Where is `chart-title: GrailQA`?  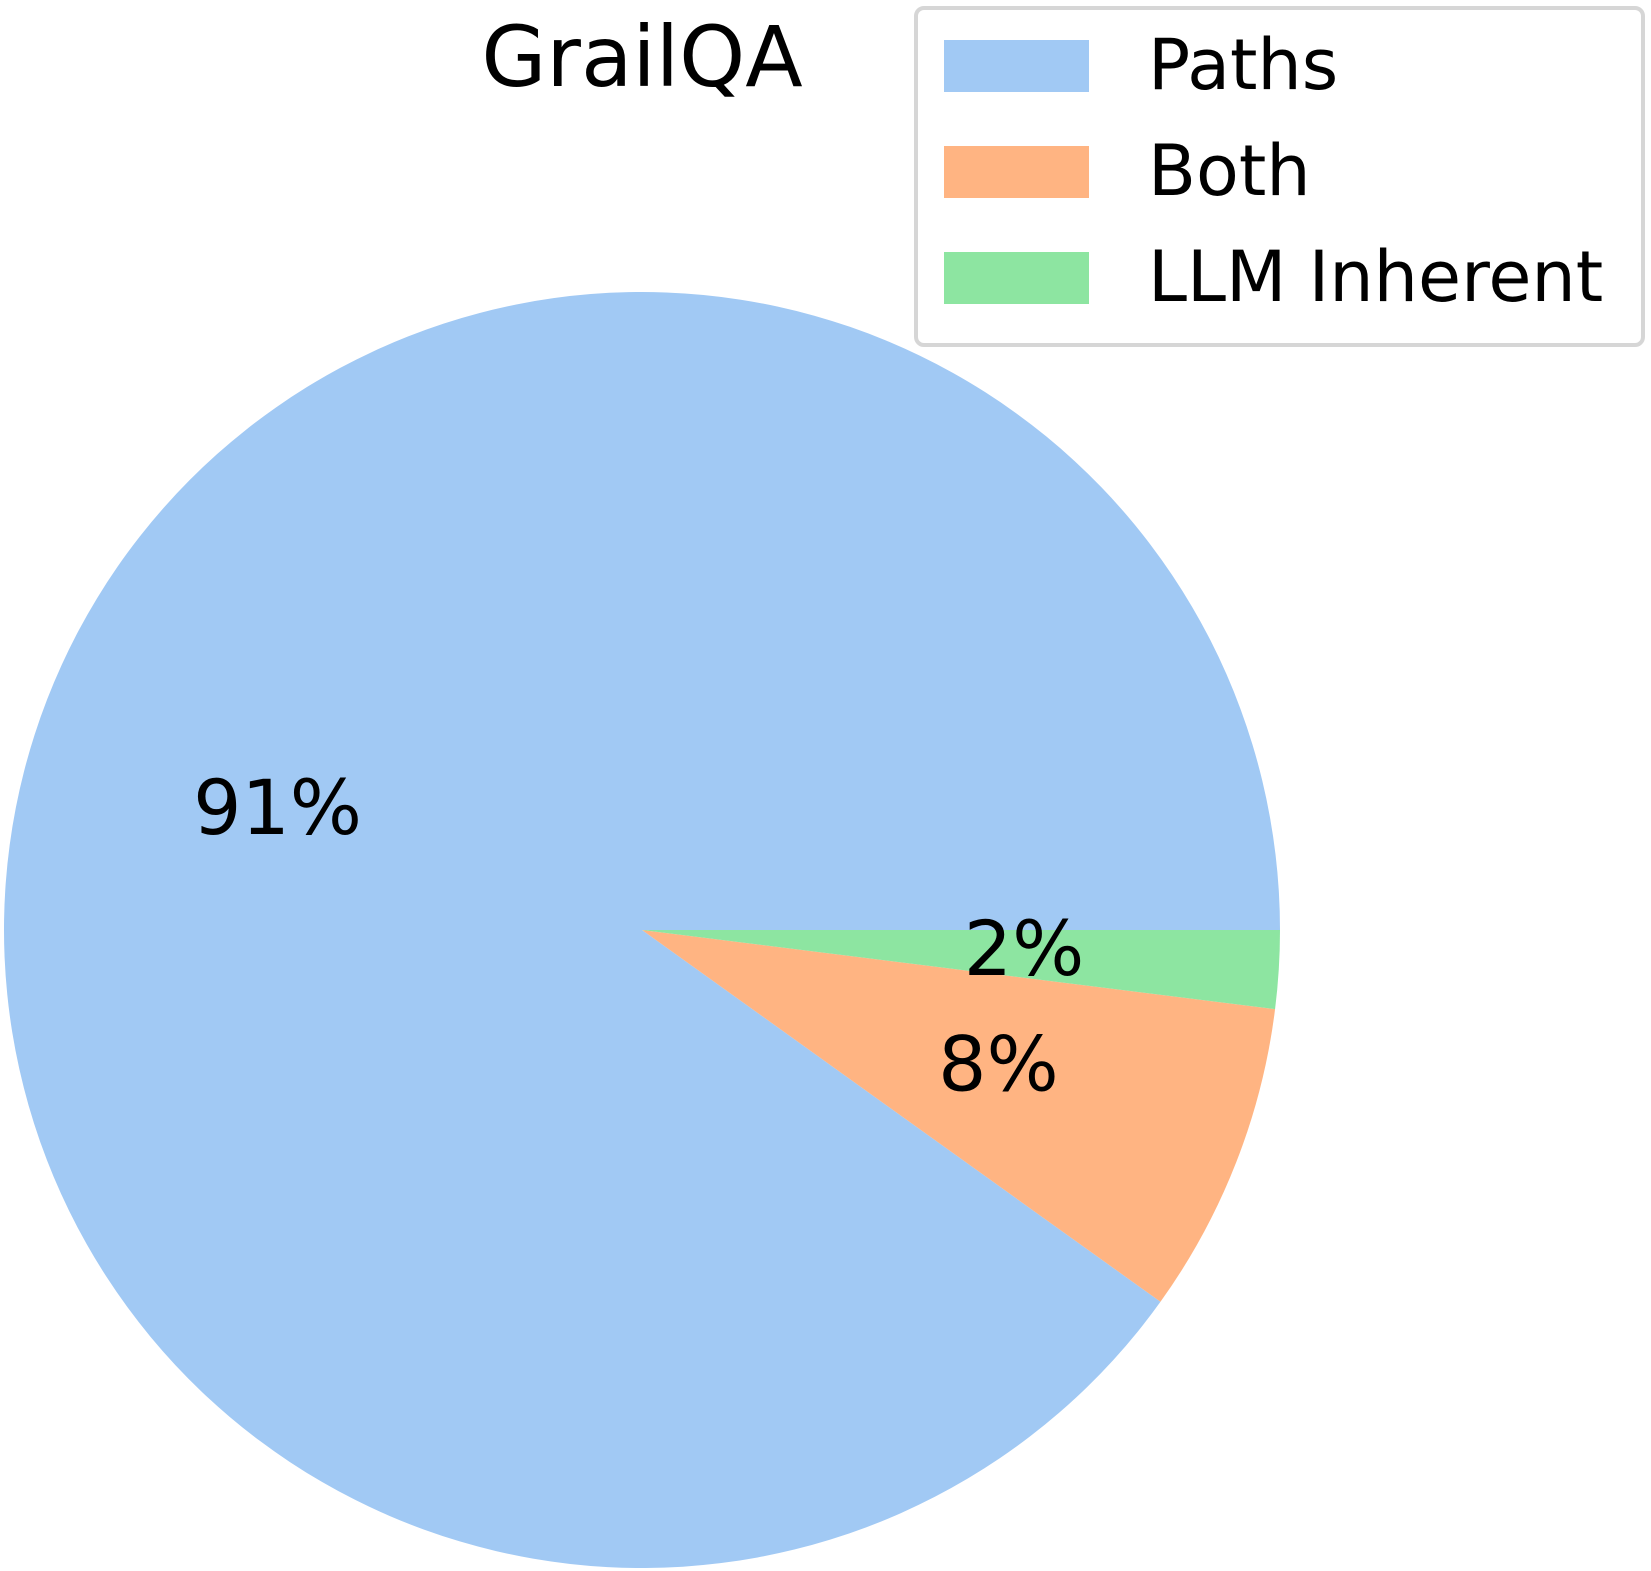
chart-title: GrailQA is located at coordinates (641, 57).